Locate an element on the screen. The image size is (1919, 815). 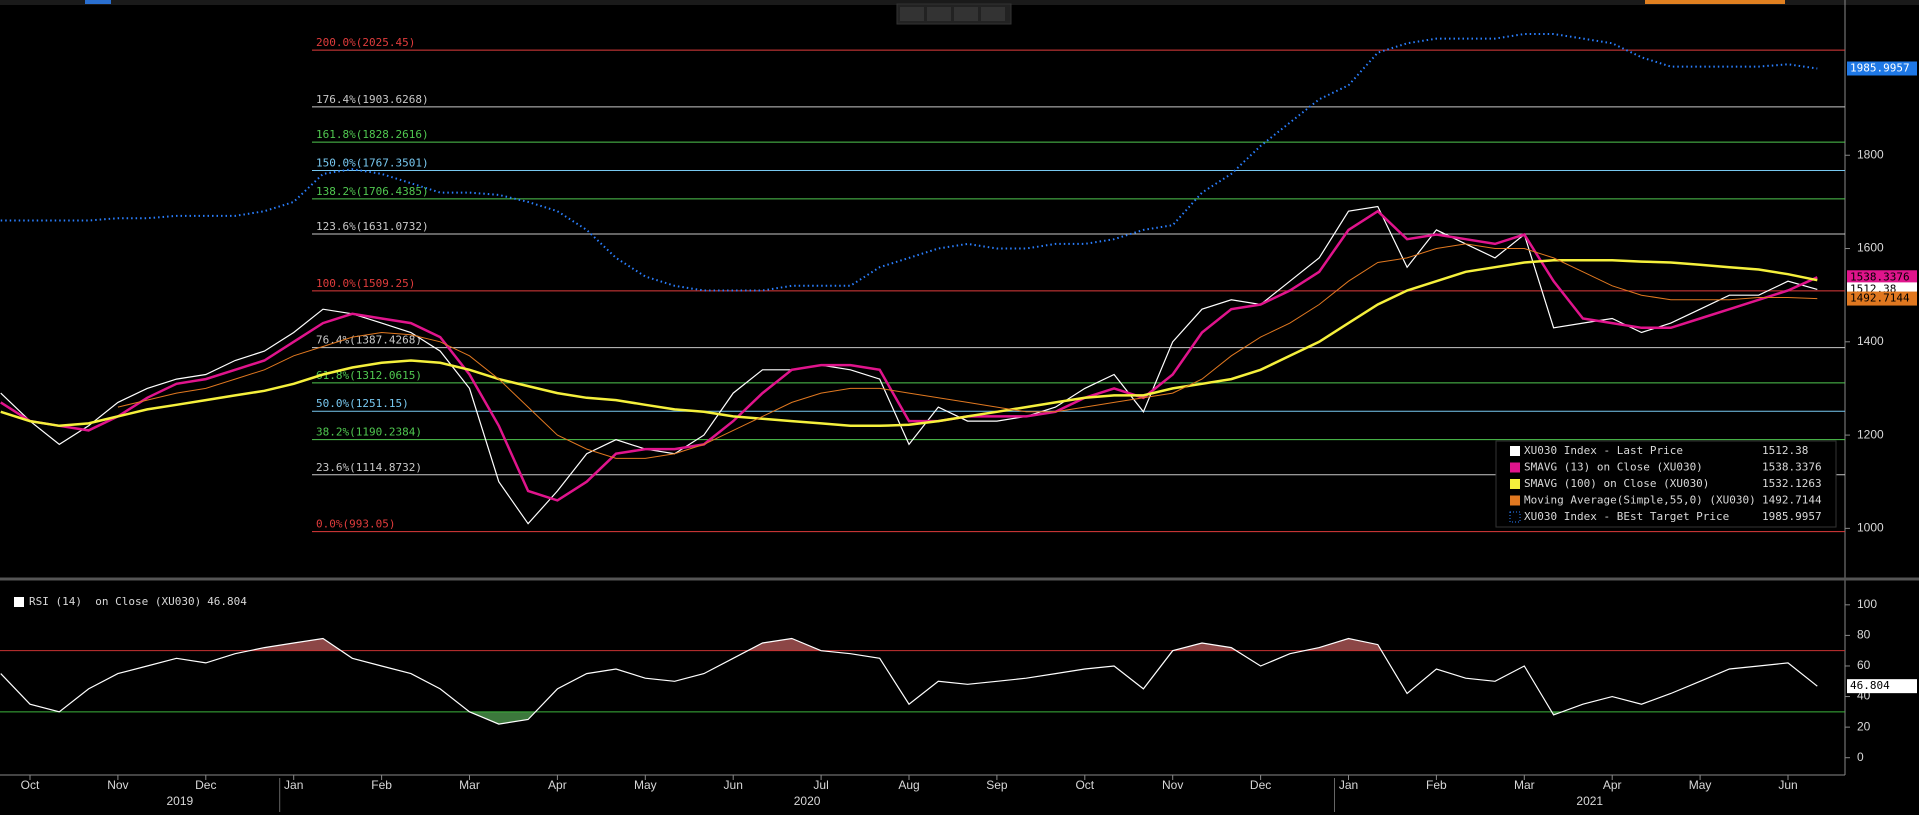
legend-value: 1538.3376 is located at coordinates (1792, 467).